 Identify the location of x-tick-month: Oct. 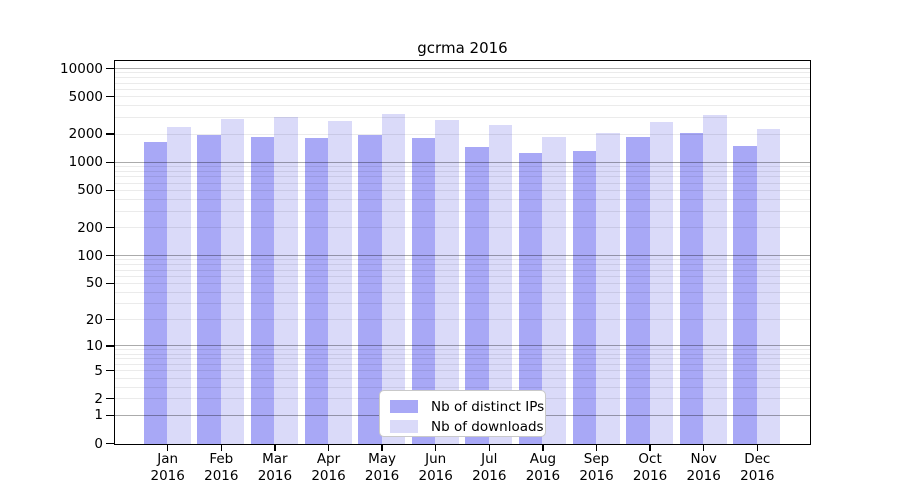
(650, 459).